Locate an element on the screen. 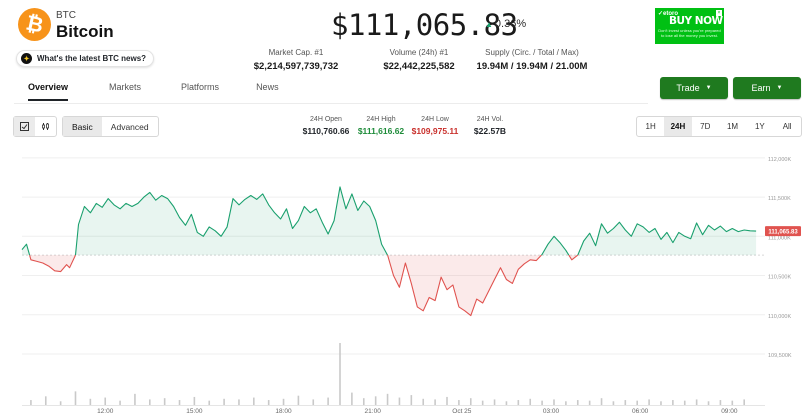 The width and height of the screenshot is (810, 418). range-1h-button: 1H is located at coordinates (650, 126).